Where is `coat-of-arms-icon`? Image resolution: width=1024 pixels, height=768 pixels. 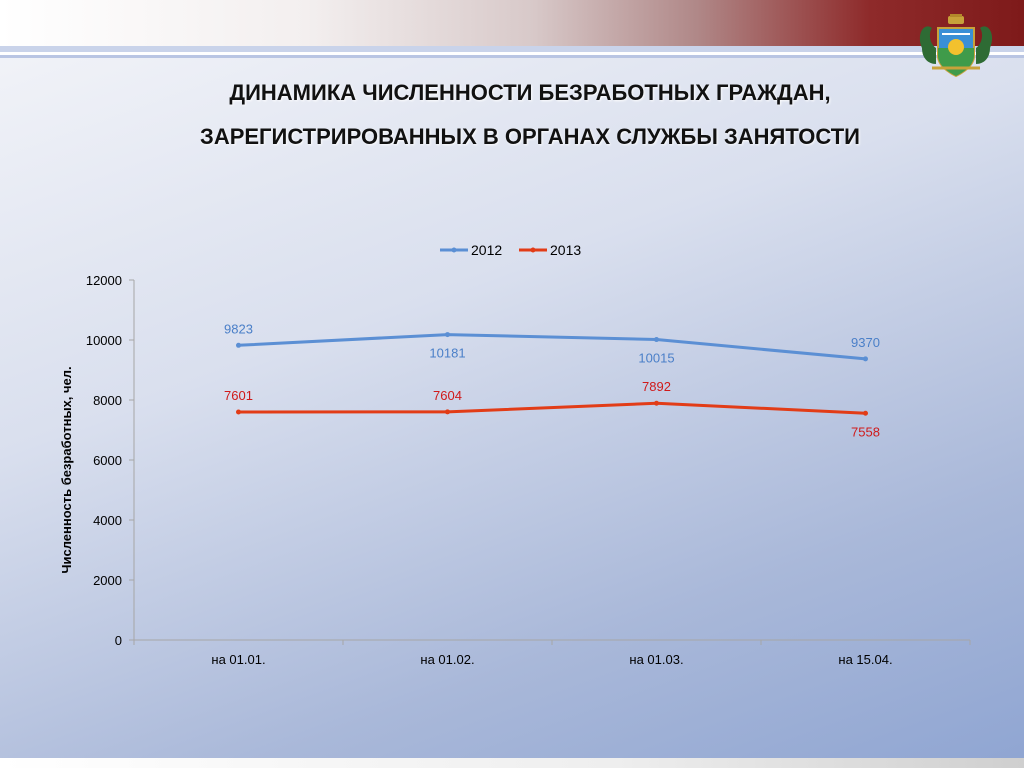
coat-of-arms-icon is located at coordinates (956, 46).